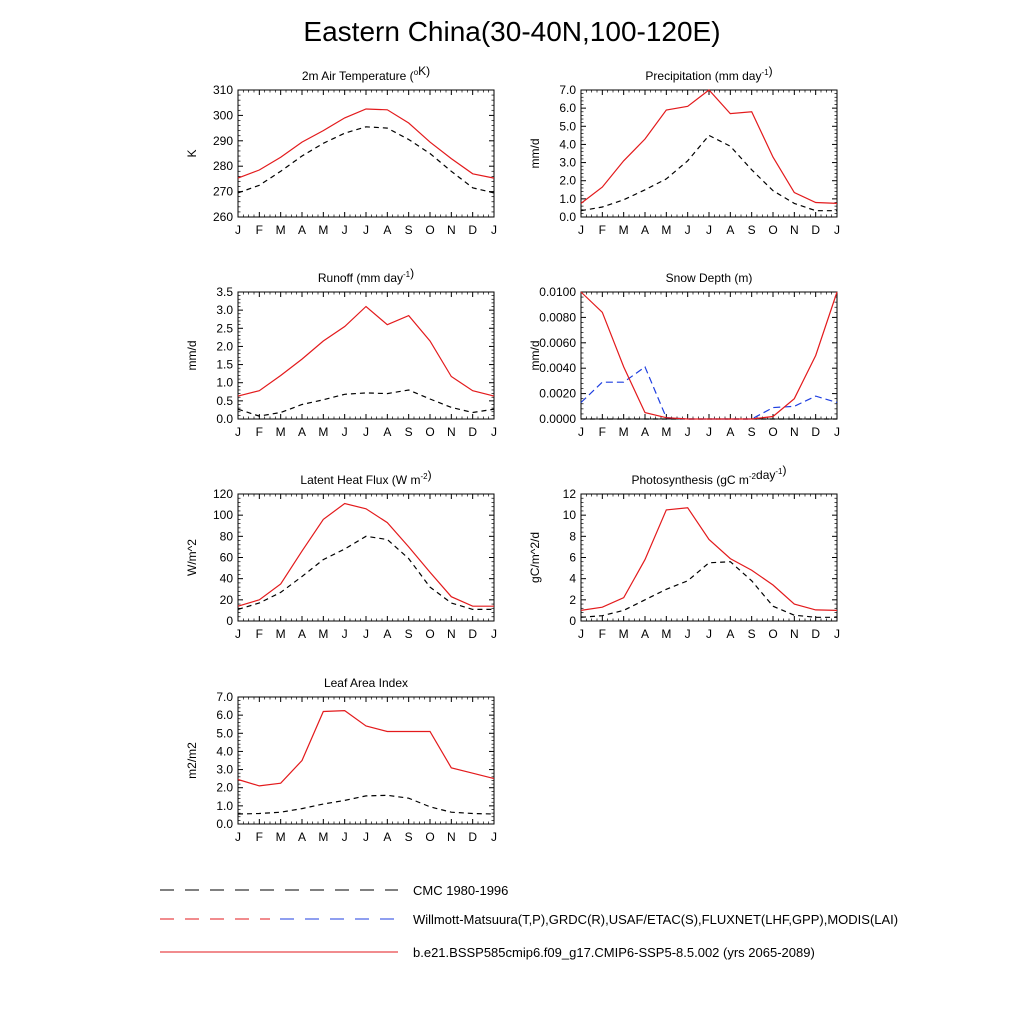 This screenshot has width=1024, height=1024. I want to click on y-tick-label: 0.0080, so click(557, 317).